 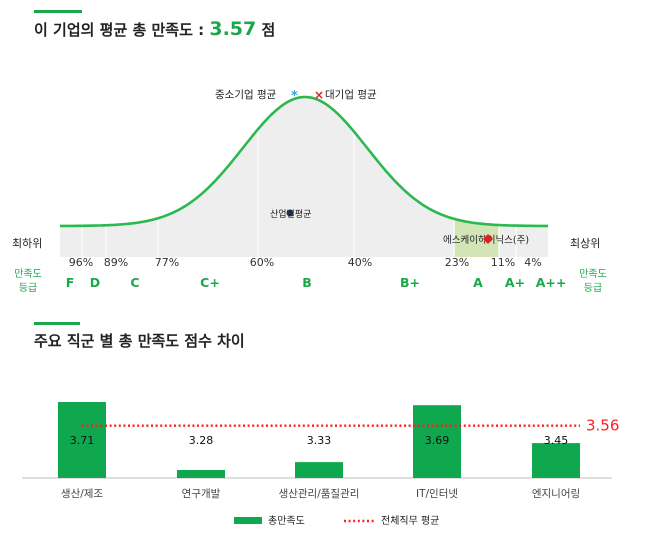 I want to click on grade-label: A+, so click(x=515, y=282).